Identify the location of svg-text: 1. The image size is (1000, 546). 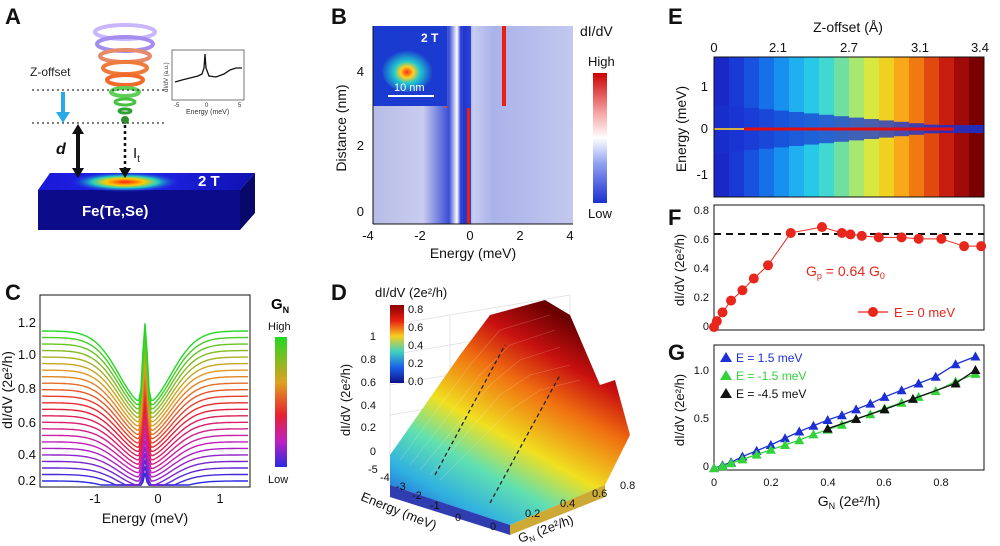
(373, 337).